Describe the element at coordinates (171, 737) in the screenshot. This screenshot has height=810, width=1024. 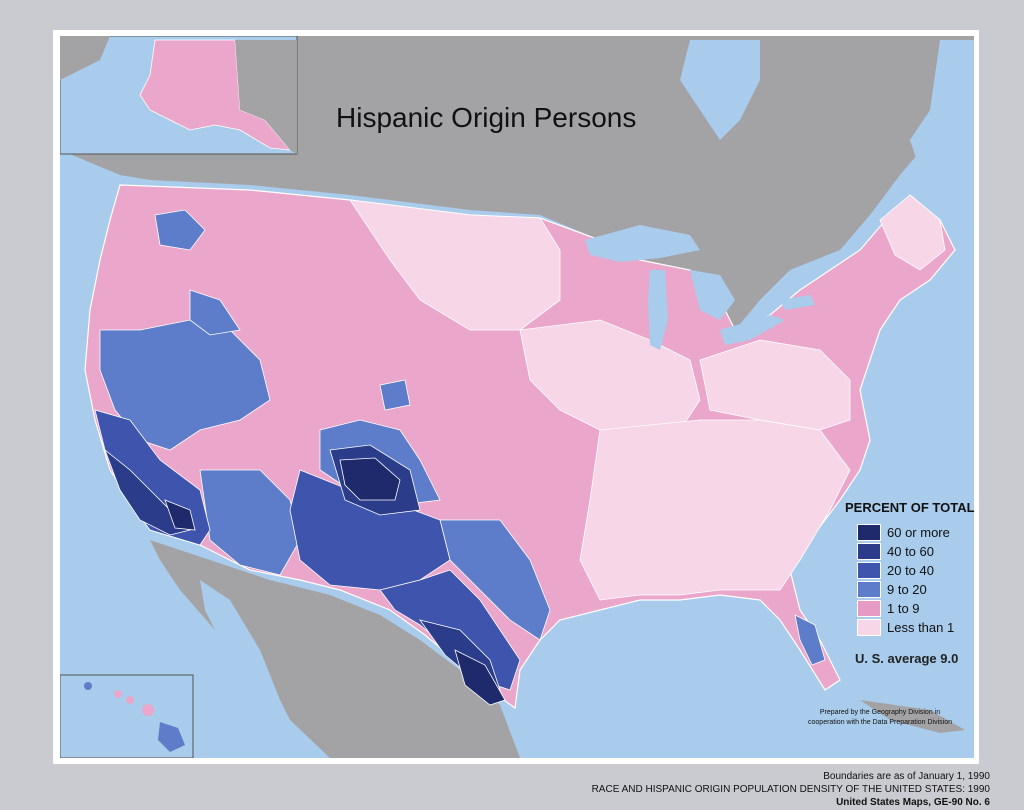
I see `hawaii-big-island` at that location.